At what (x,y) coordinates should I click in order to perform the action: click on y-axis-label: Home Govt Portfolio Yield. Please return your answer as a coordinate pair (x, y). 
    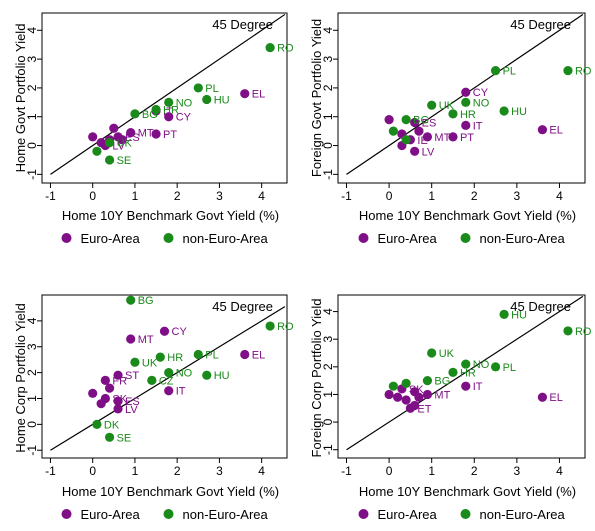
    Looking at the image, I should click on (20, 98).